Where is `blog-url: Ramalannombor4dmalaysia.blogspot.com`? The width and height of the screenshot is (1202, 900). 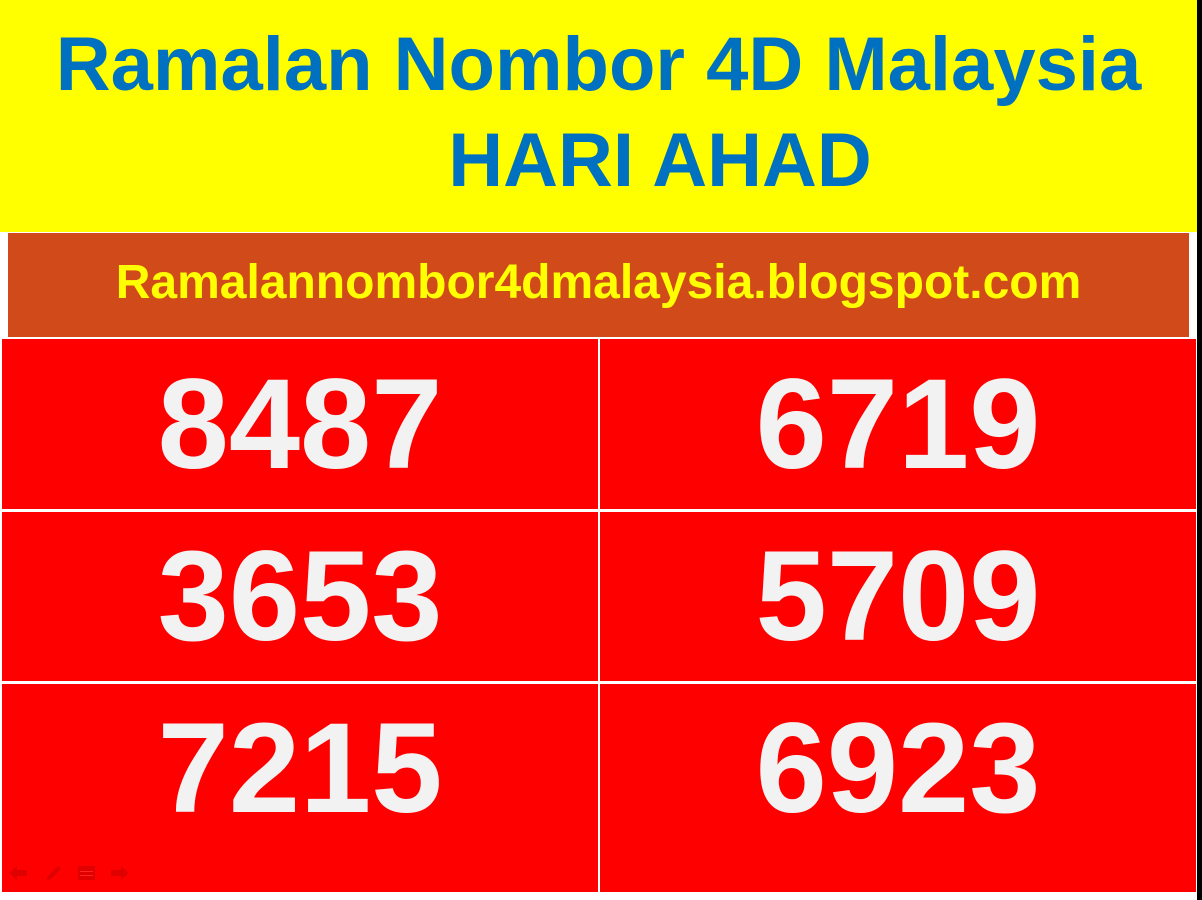
blog-url: Ramalannombor4dmalaysia.blogspot.com is located at coordinates (598, 282).